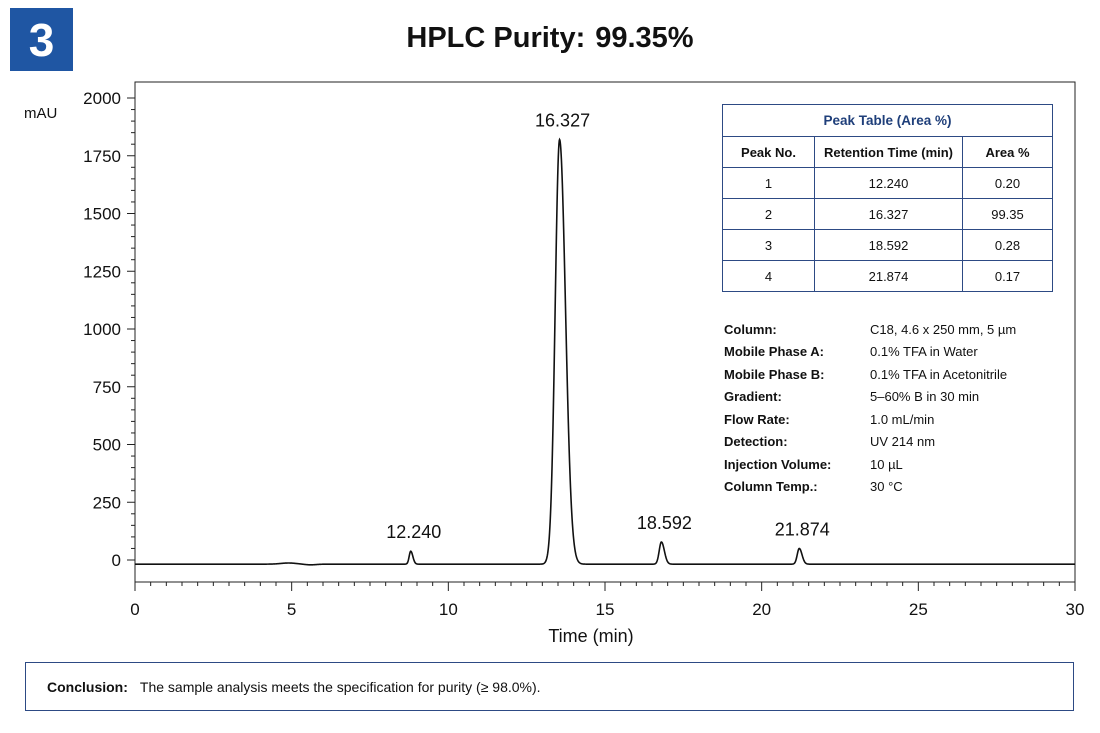  What do you see at coordinates (102, 214) in the screenshot?
I see `y-tick-label: 1500` at bounding box center [102, 214].